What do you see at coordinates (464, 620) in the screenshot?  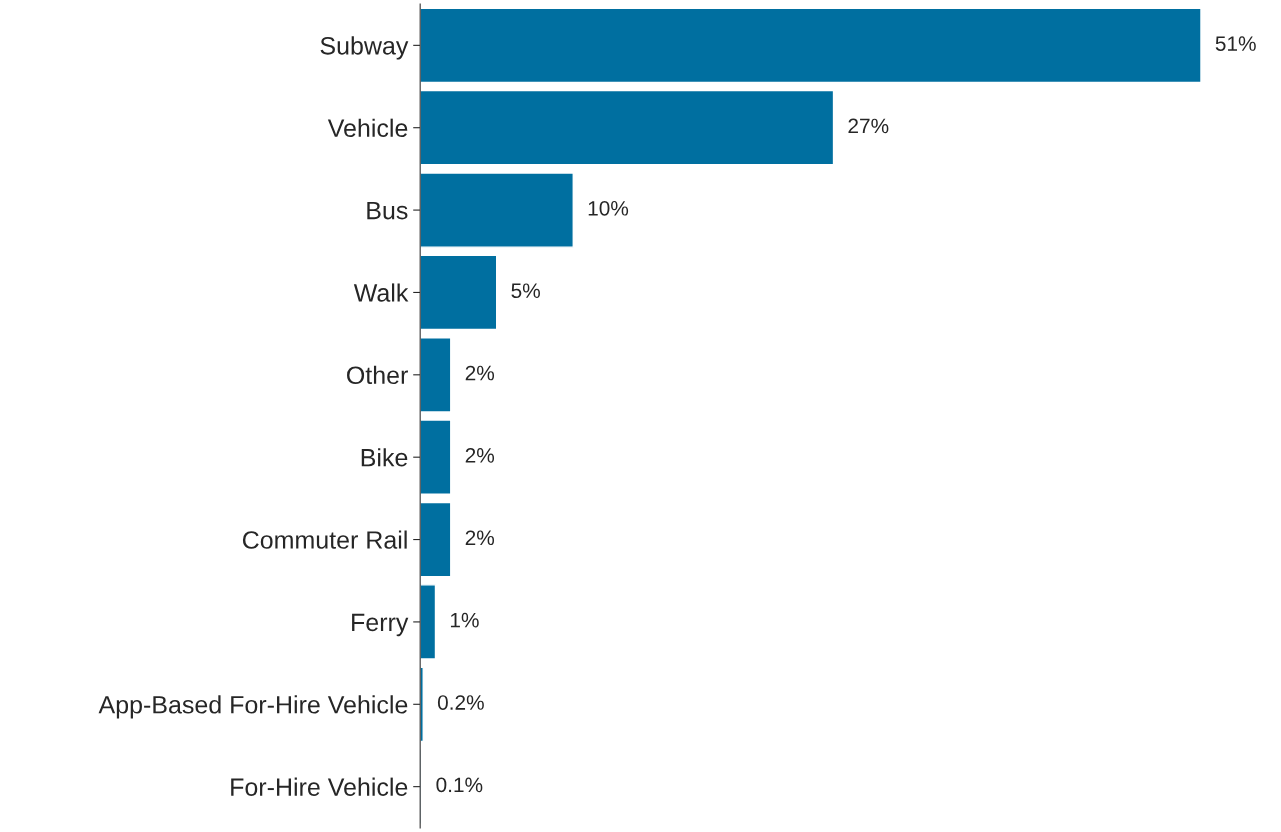 I see `data-label: 1%` at bounding box center [464, 620].